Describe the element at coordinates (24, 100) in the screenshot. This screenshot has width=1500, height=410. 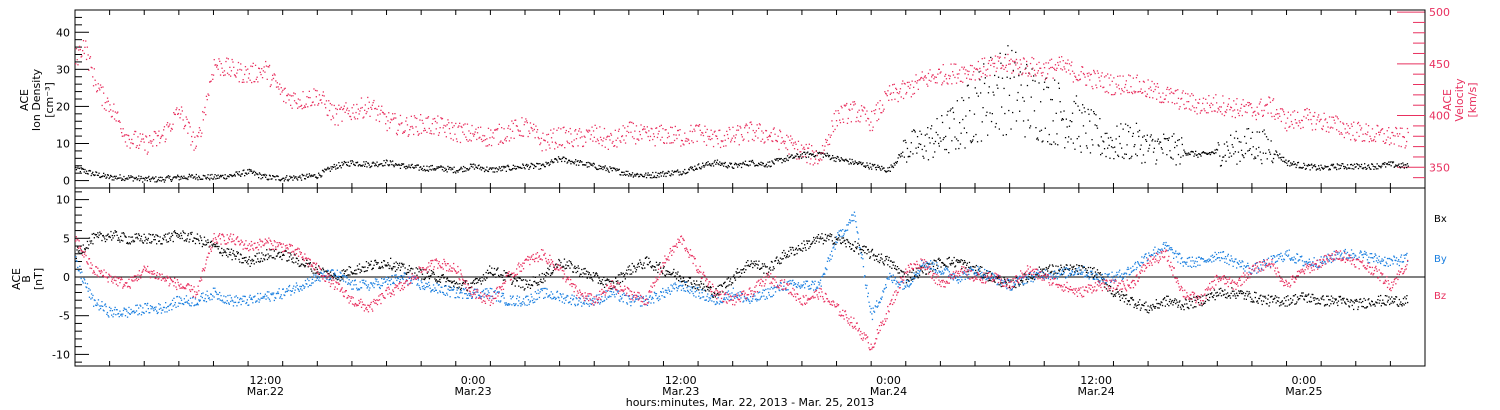
I see `density-ylabel-1: ACE` at that location.